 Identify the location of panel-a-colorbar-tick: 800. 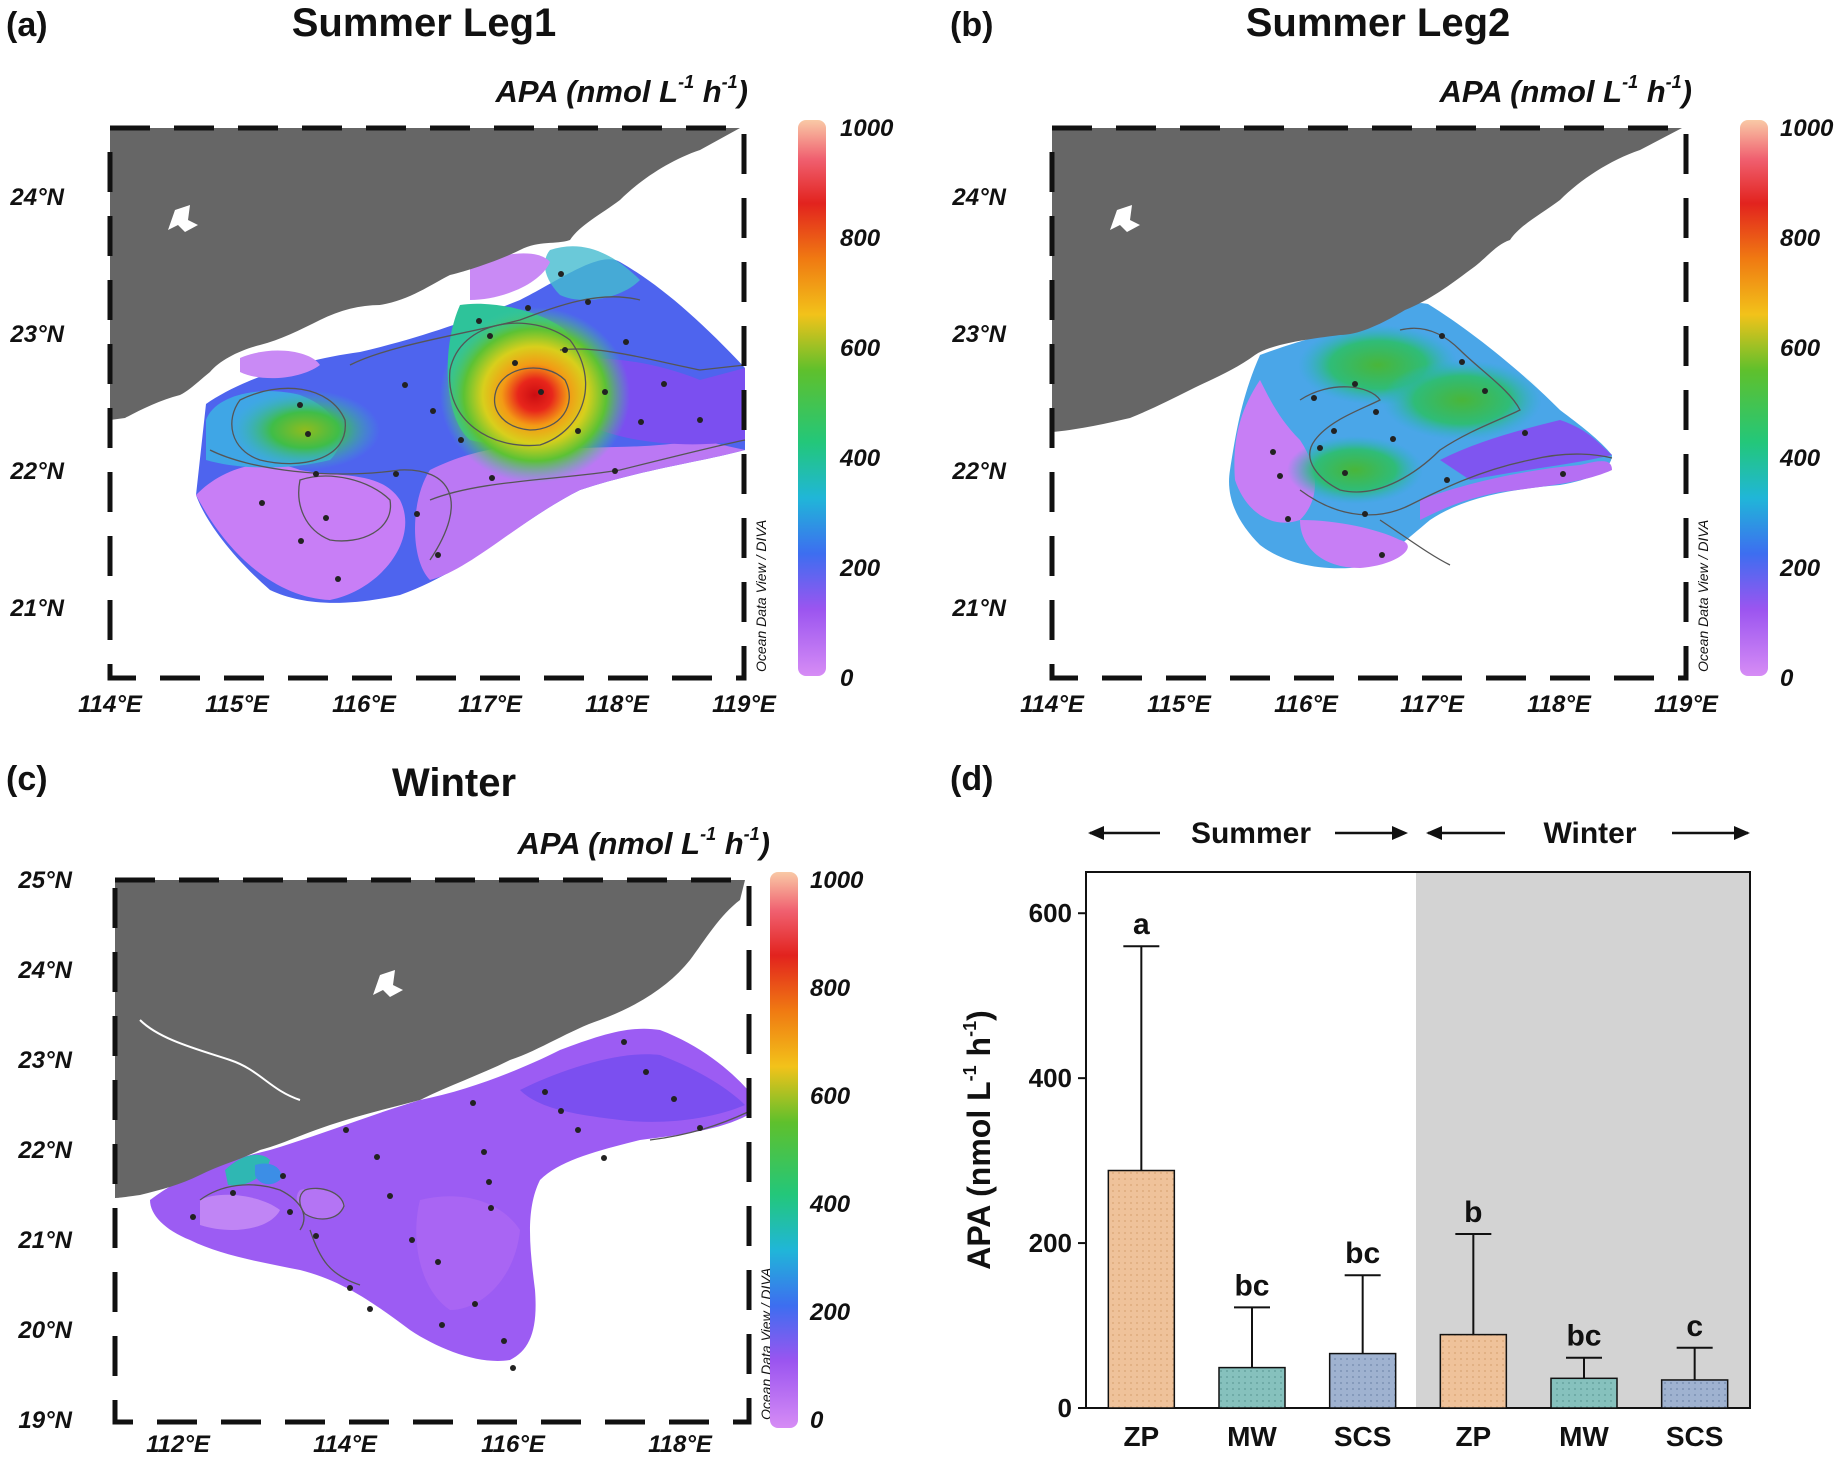
(860, 238).